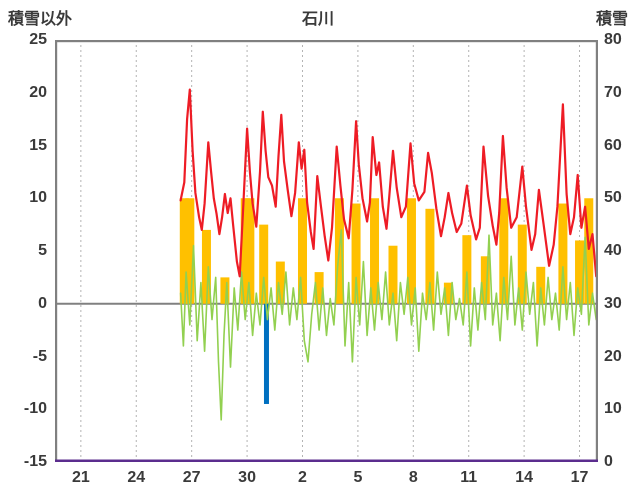  I want to click on y-left-tick-label: -15, so click(35, 461).